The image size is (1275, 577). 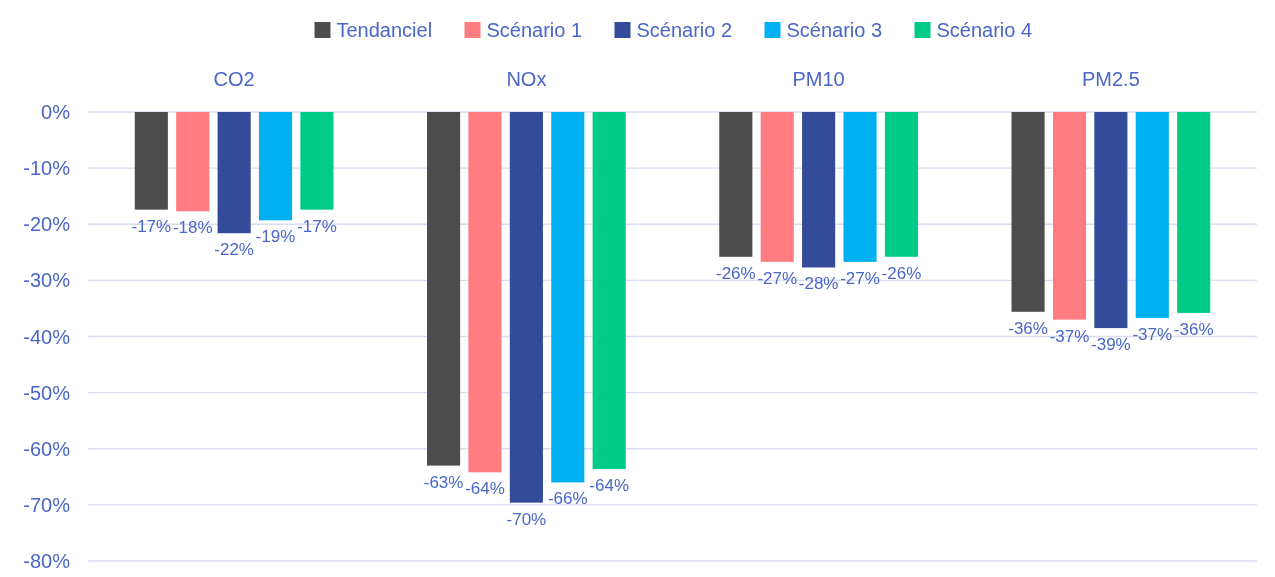 I want to click on data-label: -70%, so click(x=526, y=519).